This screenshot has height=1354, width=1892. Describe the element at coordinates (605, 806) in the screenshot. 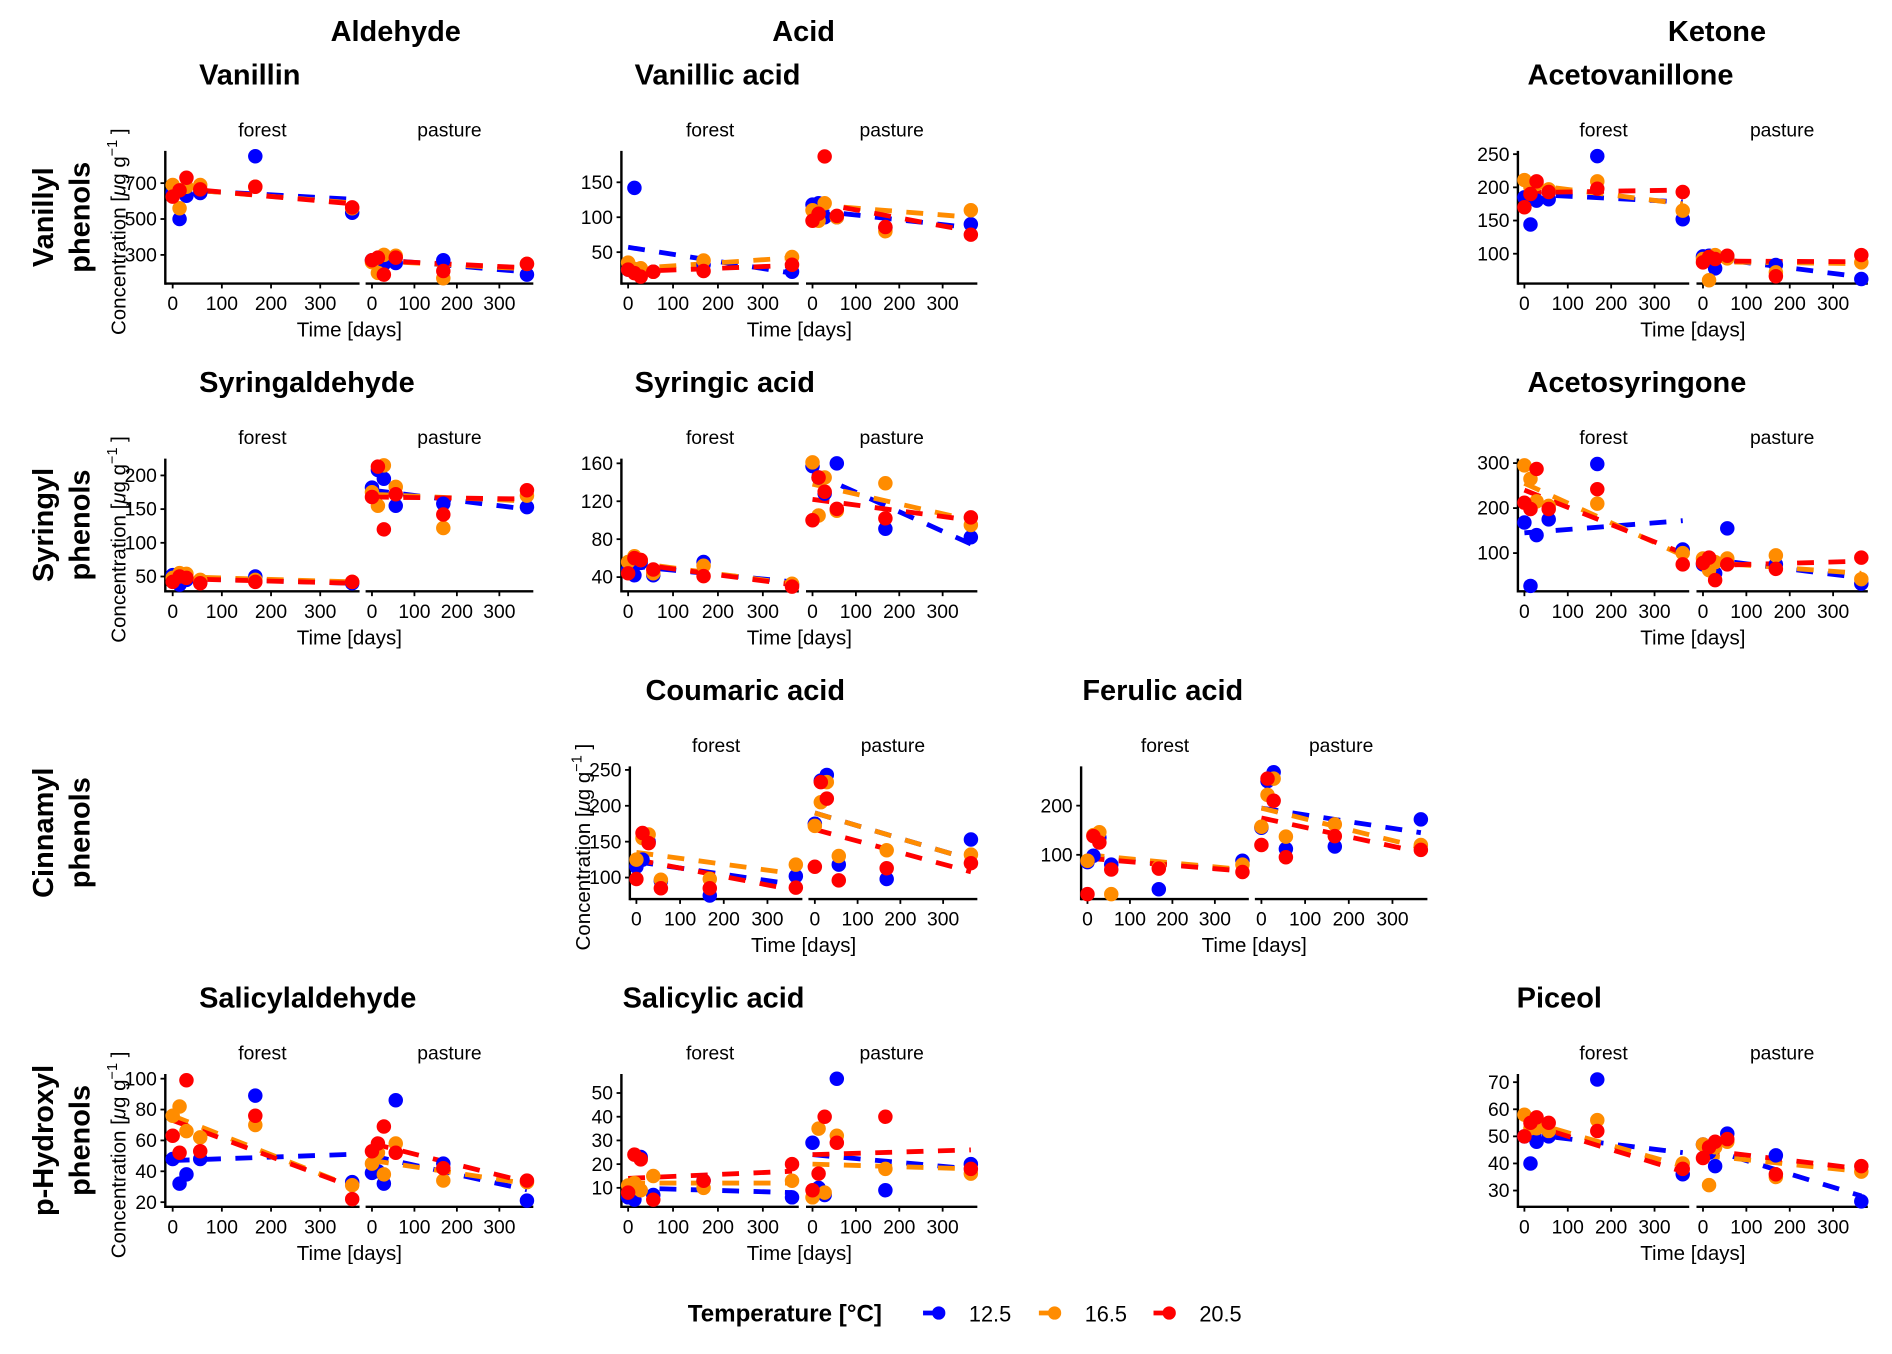

I see `y-tick-label: 200` at that location.